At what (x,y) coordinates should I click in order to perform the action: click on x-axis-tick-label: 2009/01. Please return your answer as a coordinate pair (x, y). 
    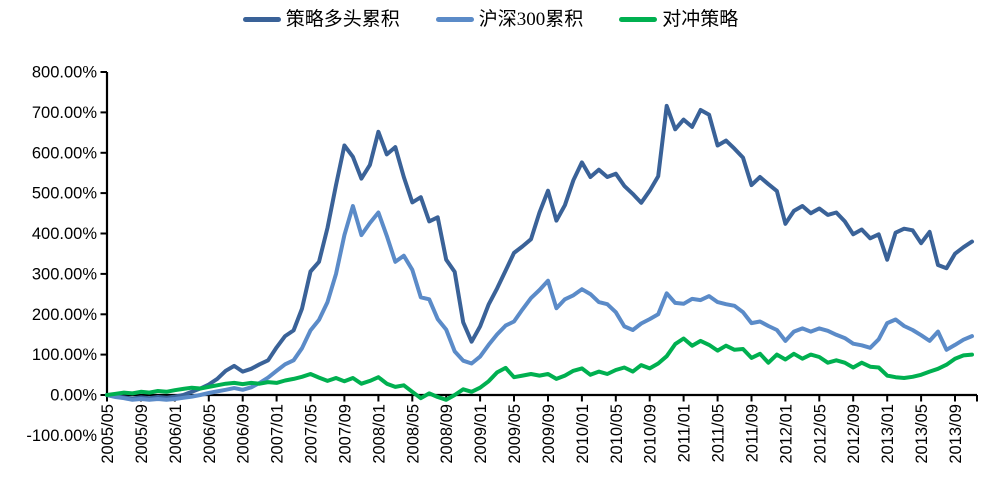
    Looking at the image, I should click on (481, 434).